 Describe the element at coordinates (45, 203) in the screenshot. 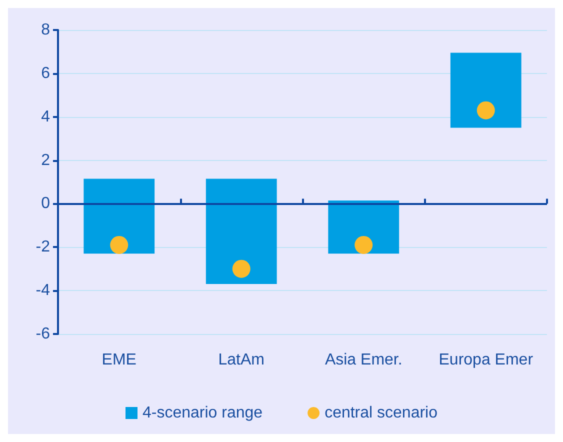

I see `y-tick-label: 0` at that location.